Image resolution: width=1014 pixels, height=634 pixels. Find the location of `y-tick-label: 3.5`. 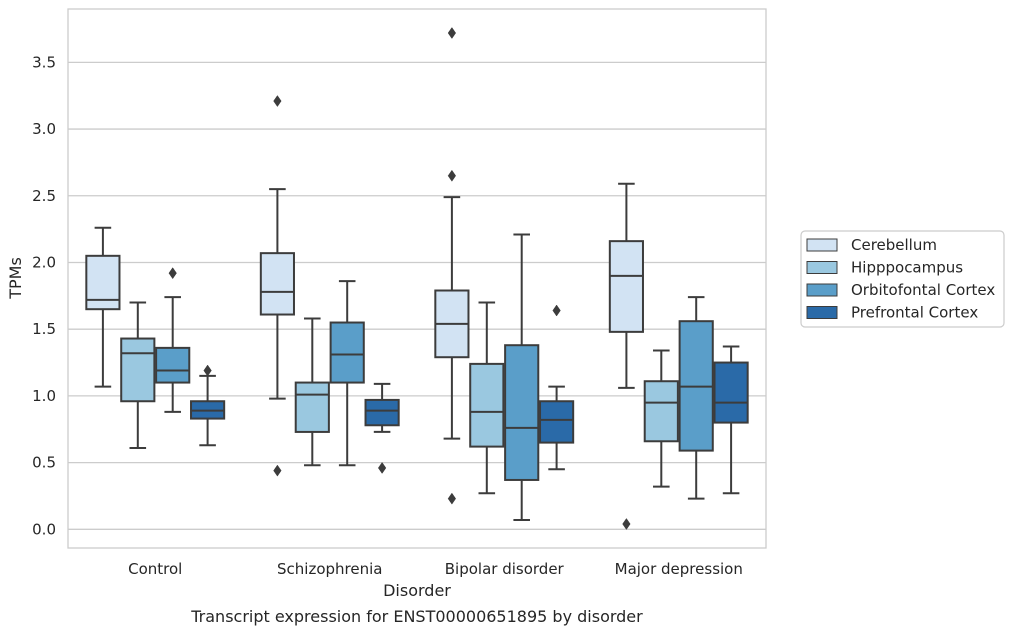

y-tick-label: 3.5 is located at coordinates (44, 62).